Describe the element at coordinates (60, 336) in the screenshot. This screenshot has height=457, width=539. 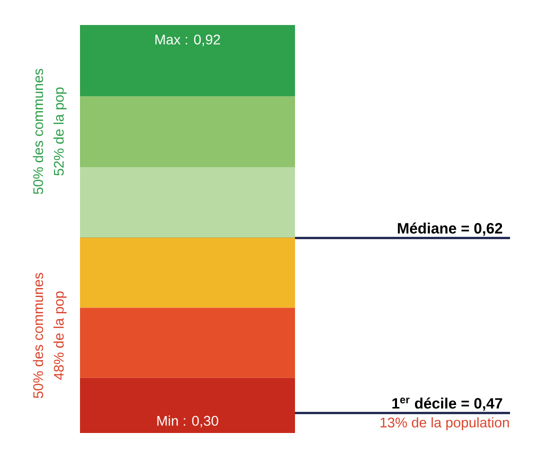
I see `text: 48% de la pop` at that location.